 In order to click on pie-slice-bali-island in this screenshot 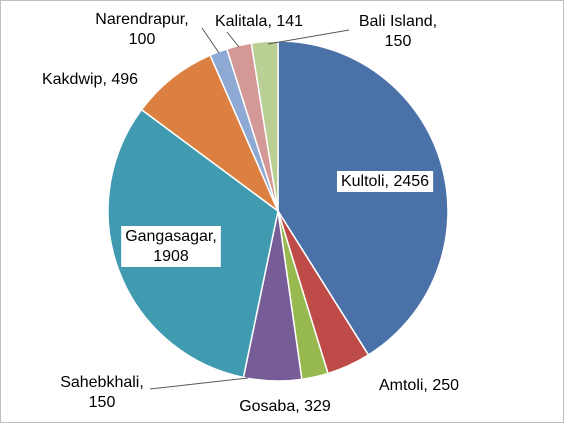, I will do `click(264, 126)`.